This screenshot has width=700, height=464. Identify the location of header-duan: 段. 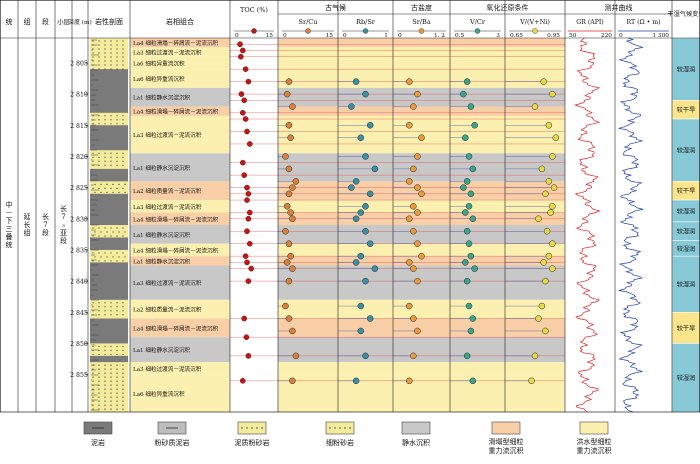
(45, 21).